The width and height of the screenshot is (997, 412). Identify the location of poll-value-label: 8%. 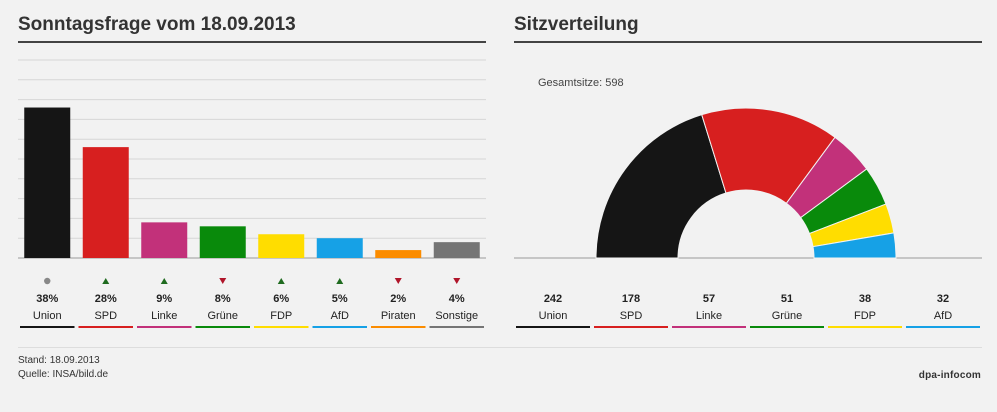
(223, 299).